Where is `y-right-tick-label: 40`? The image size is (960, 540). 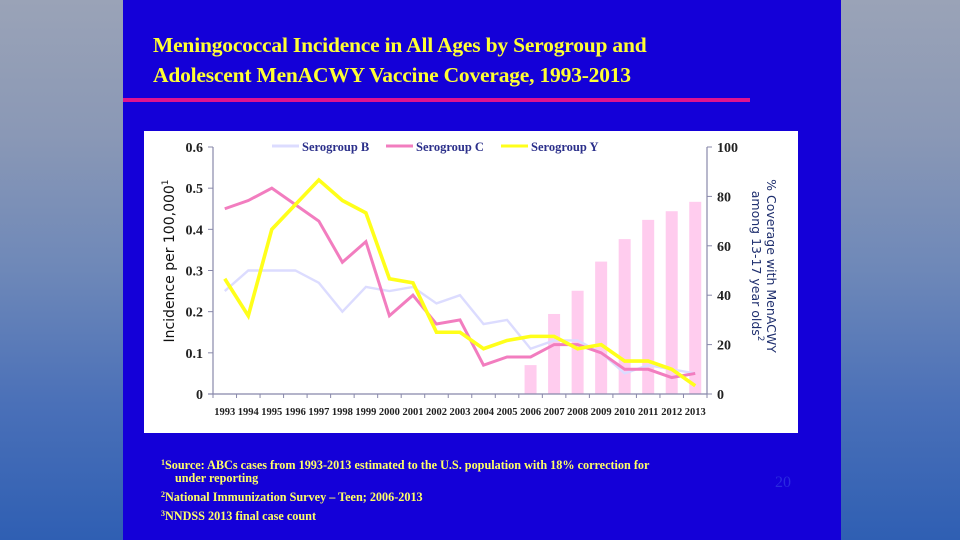 y-right-tick-label: 40 is located at coordinates (724, 296).